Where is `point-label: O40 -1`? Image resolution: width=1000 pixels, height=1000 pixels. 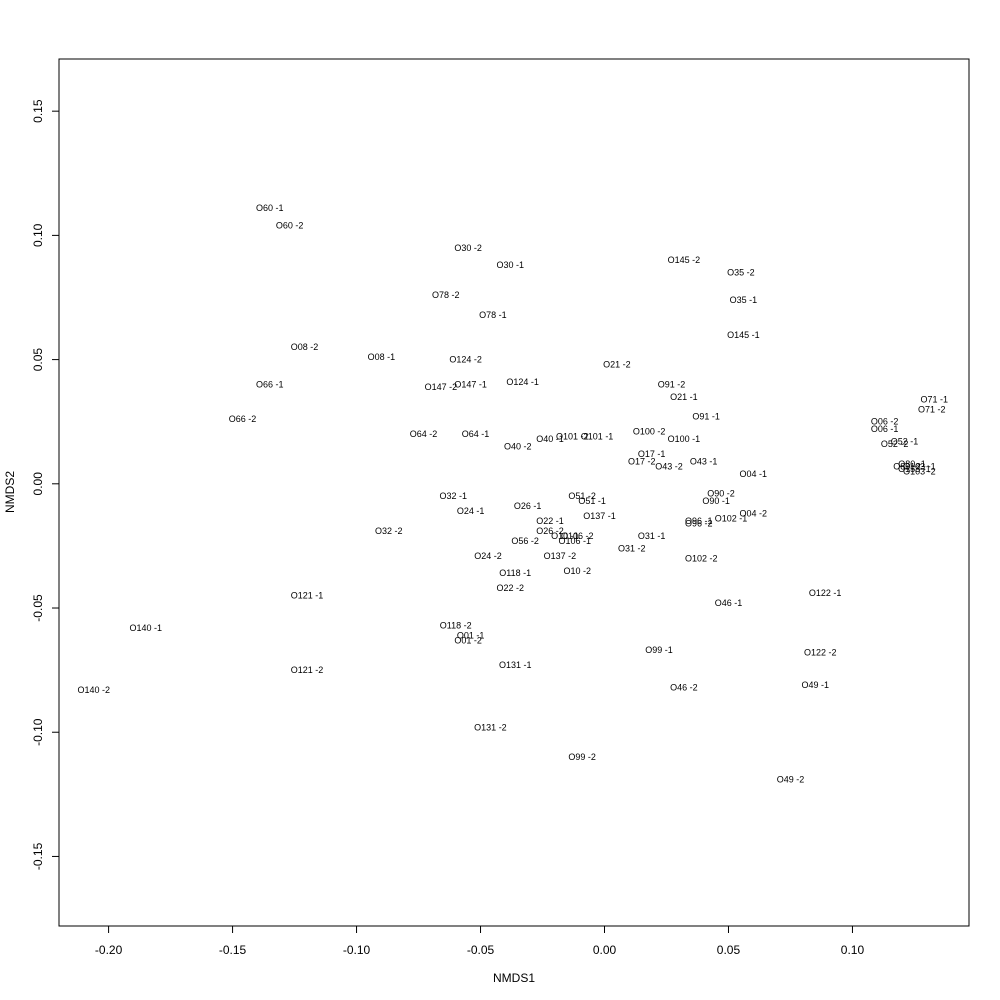
point-label: O40 -1 is located at coordinates (550, 439).